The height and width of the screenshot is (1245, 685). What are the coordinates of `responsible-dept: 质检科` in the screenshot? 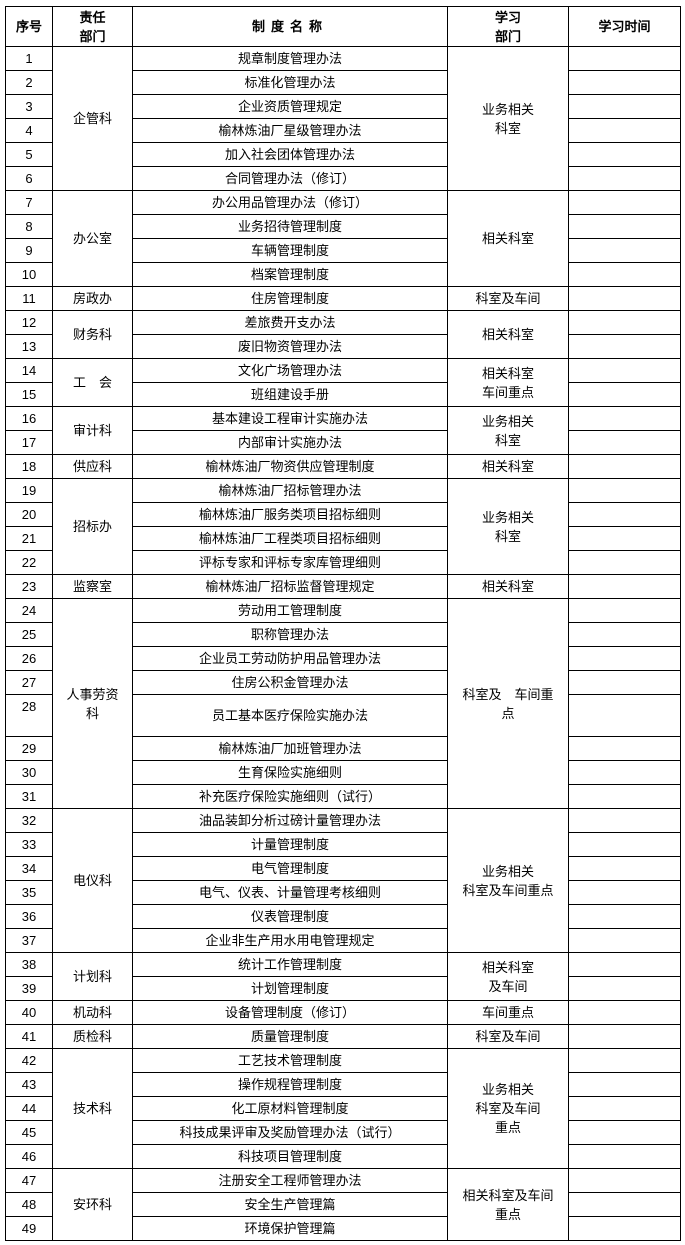 It's located at (92, 1036).